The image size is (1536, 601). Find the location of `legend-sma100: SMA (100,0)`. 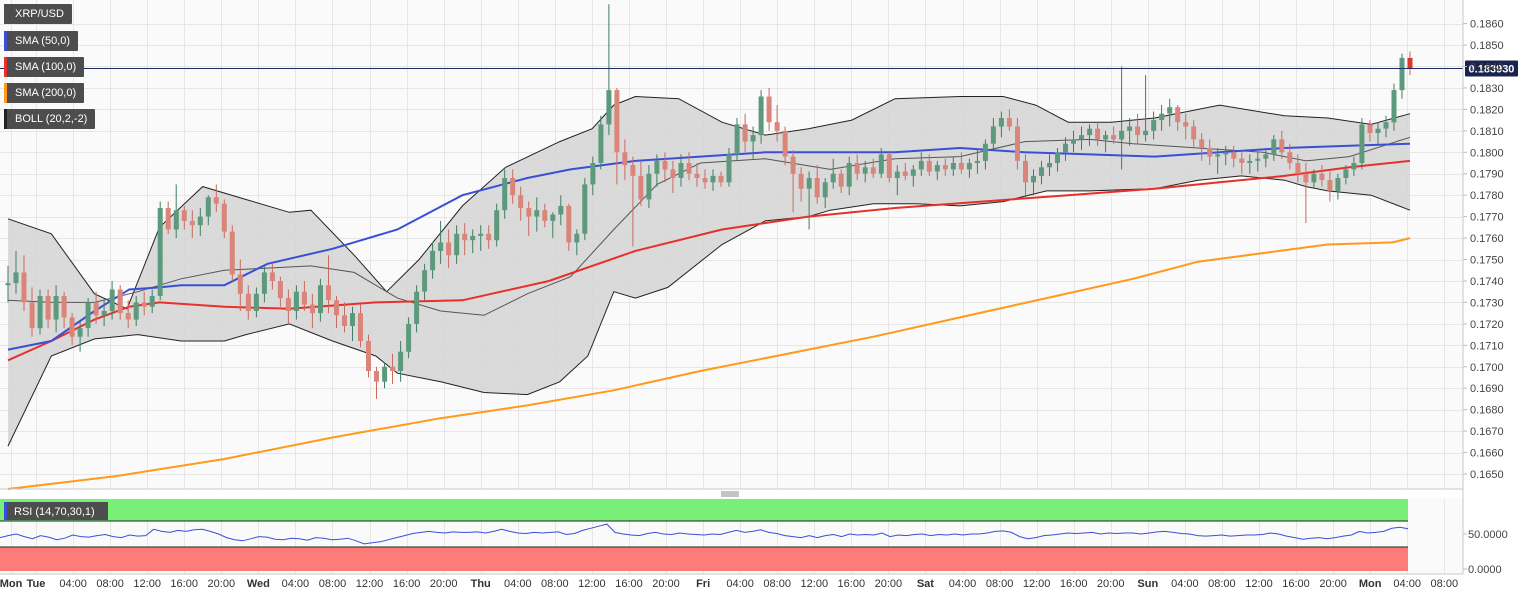

legend-sma100: SMA (100,0) is located at coordinates (44, 67).